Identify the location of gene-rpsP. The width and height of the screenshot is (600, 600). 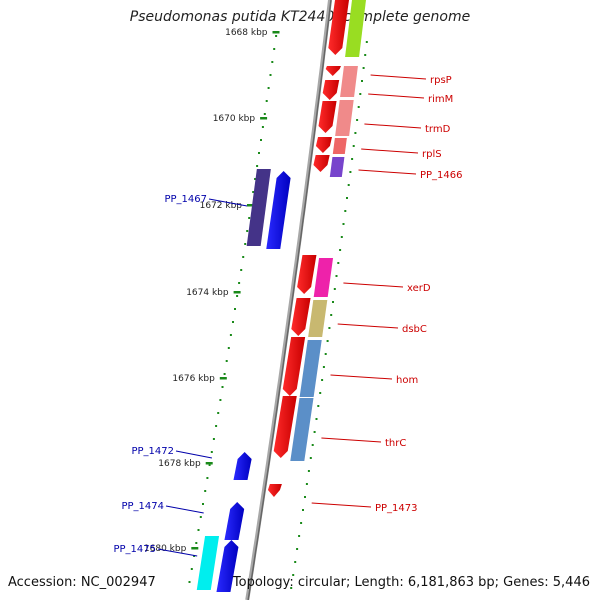
(333, 71).